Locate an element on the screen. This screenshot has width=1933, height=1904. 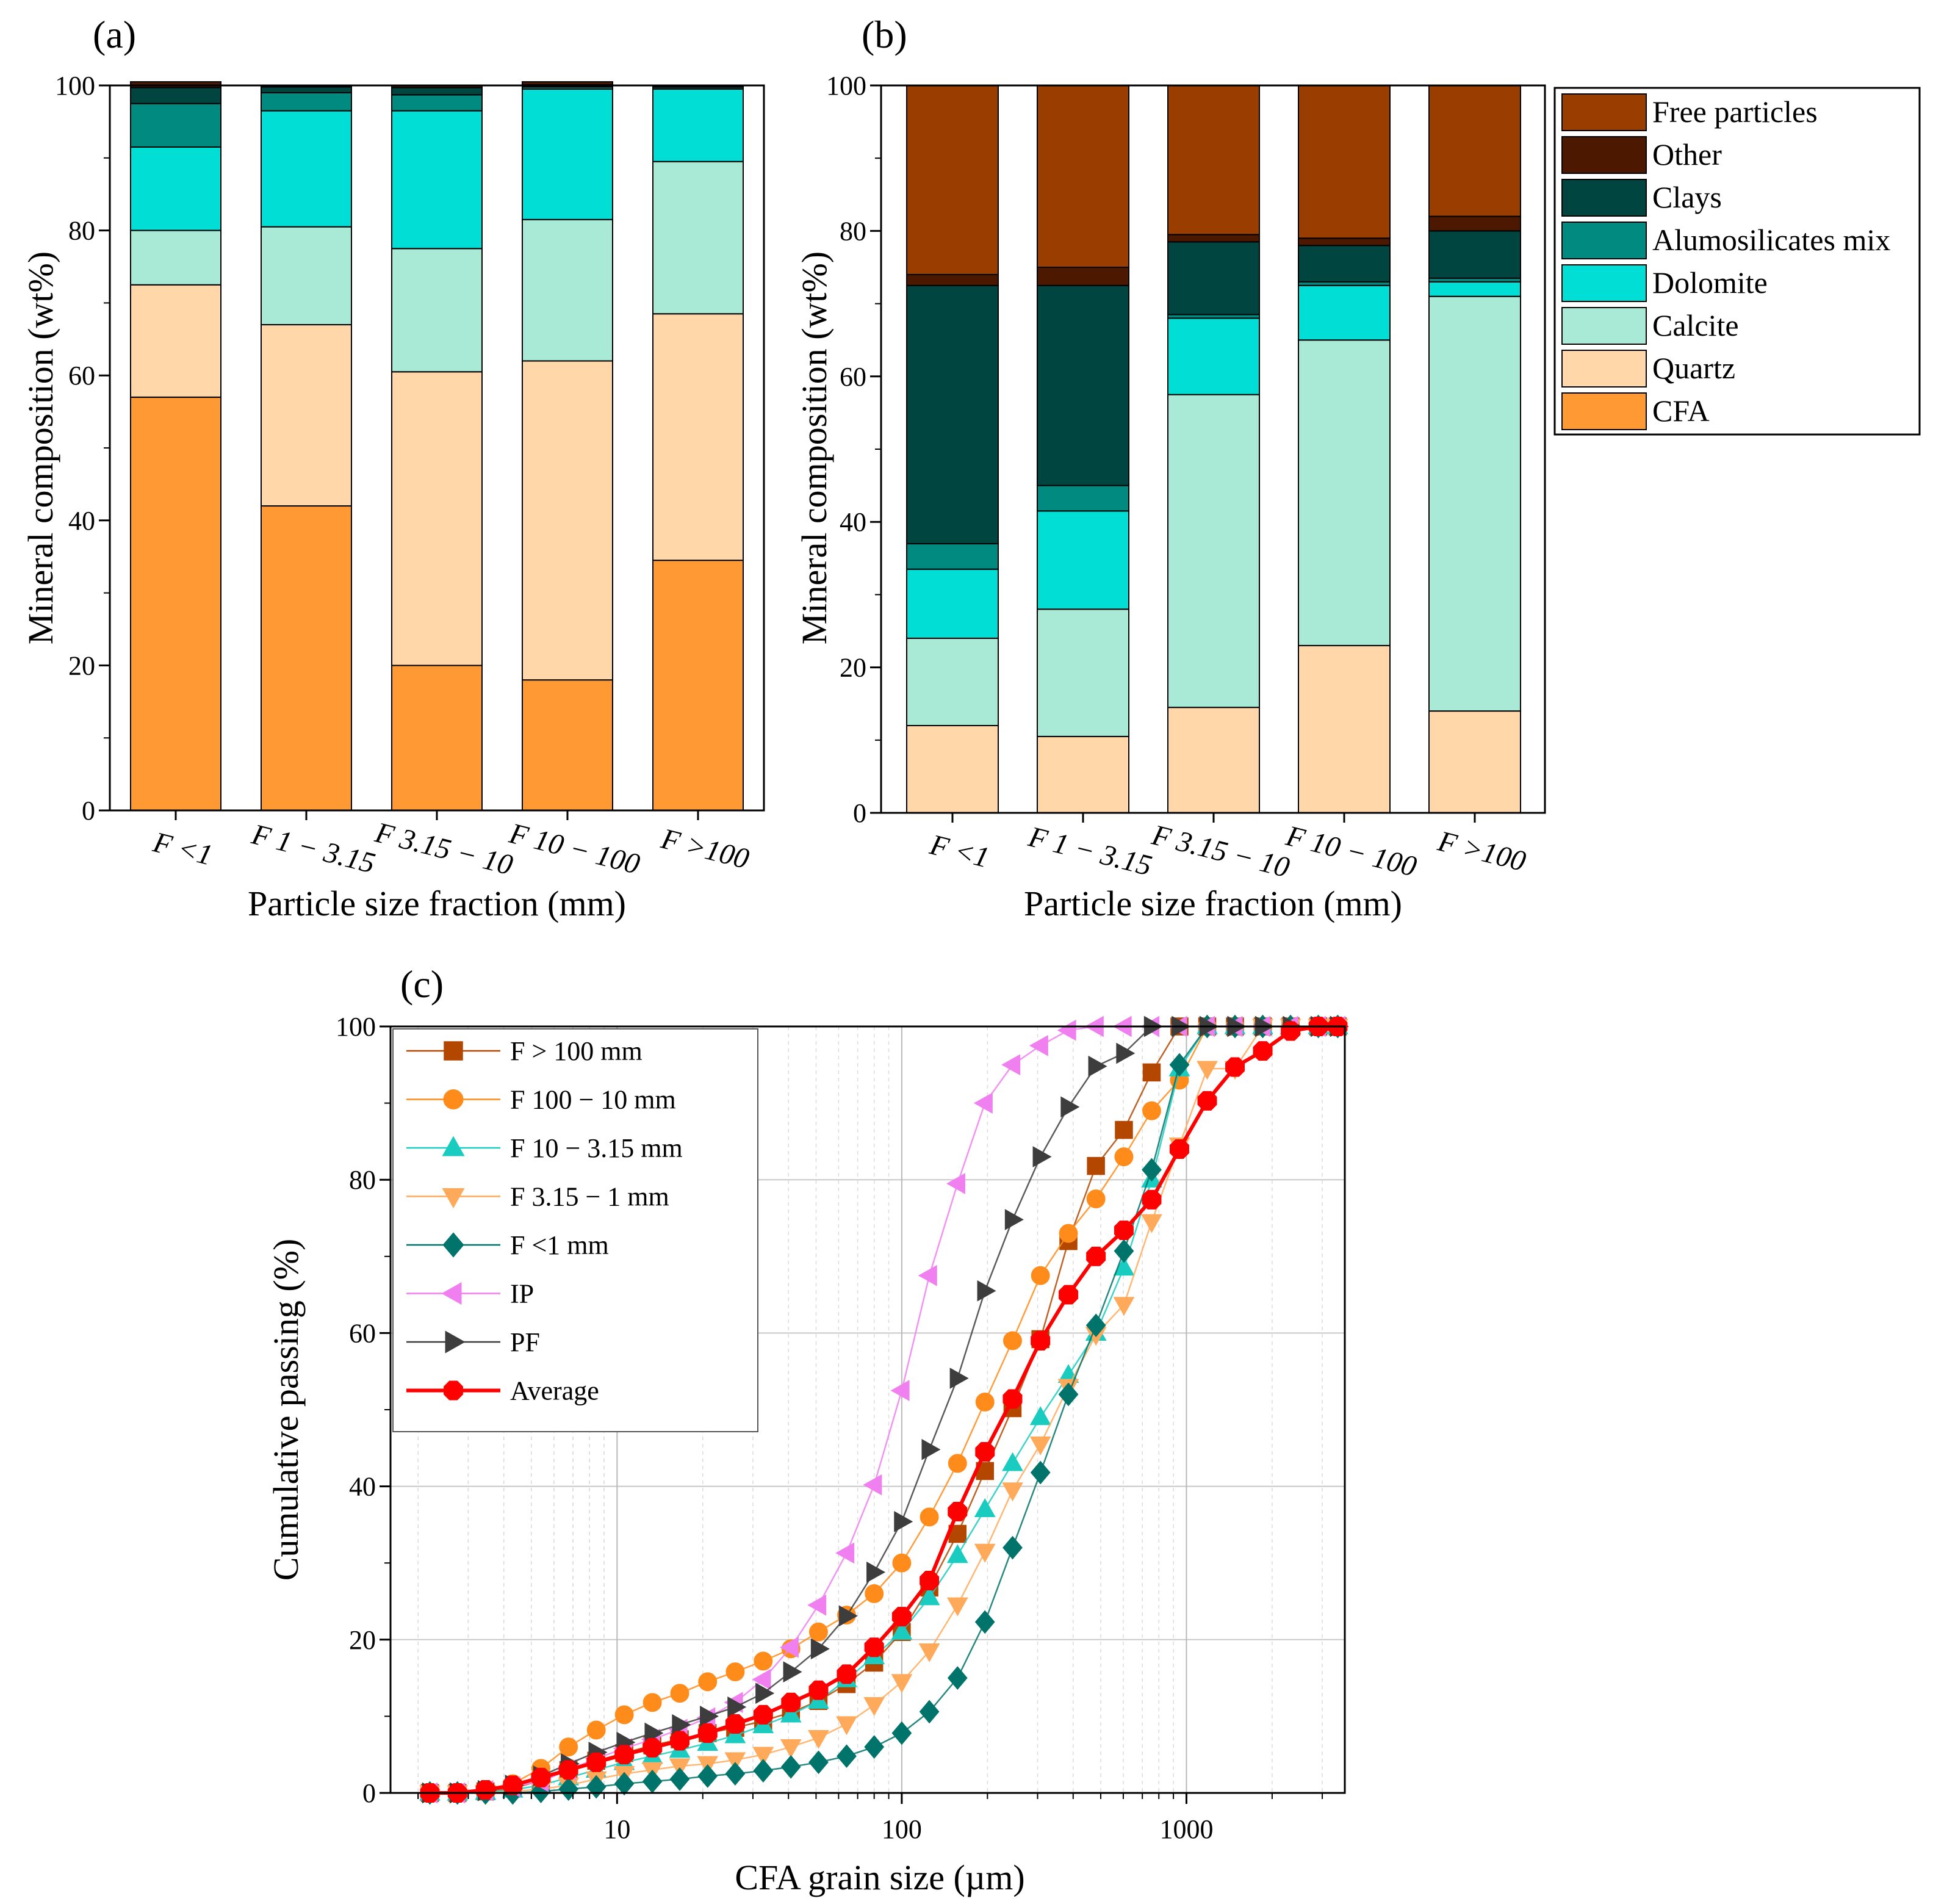
legend-marker-f-3-15-1-mm is located at coordinates (453, 1198).